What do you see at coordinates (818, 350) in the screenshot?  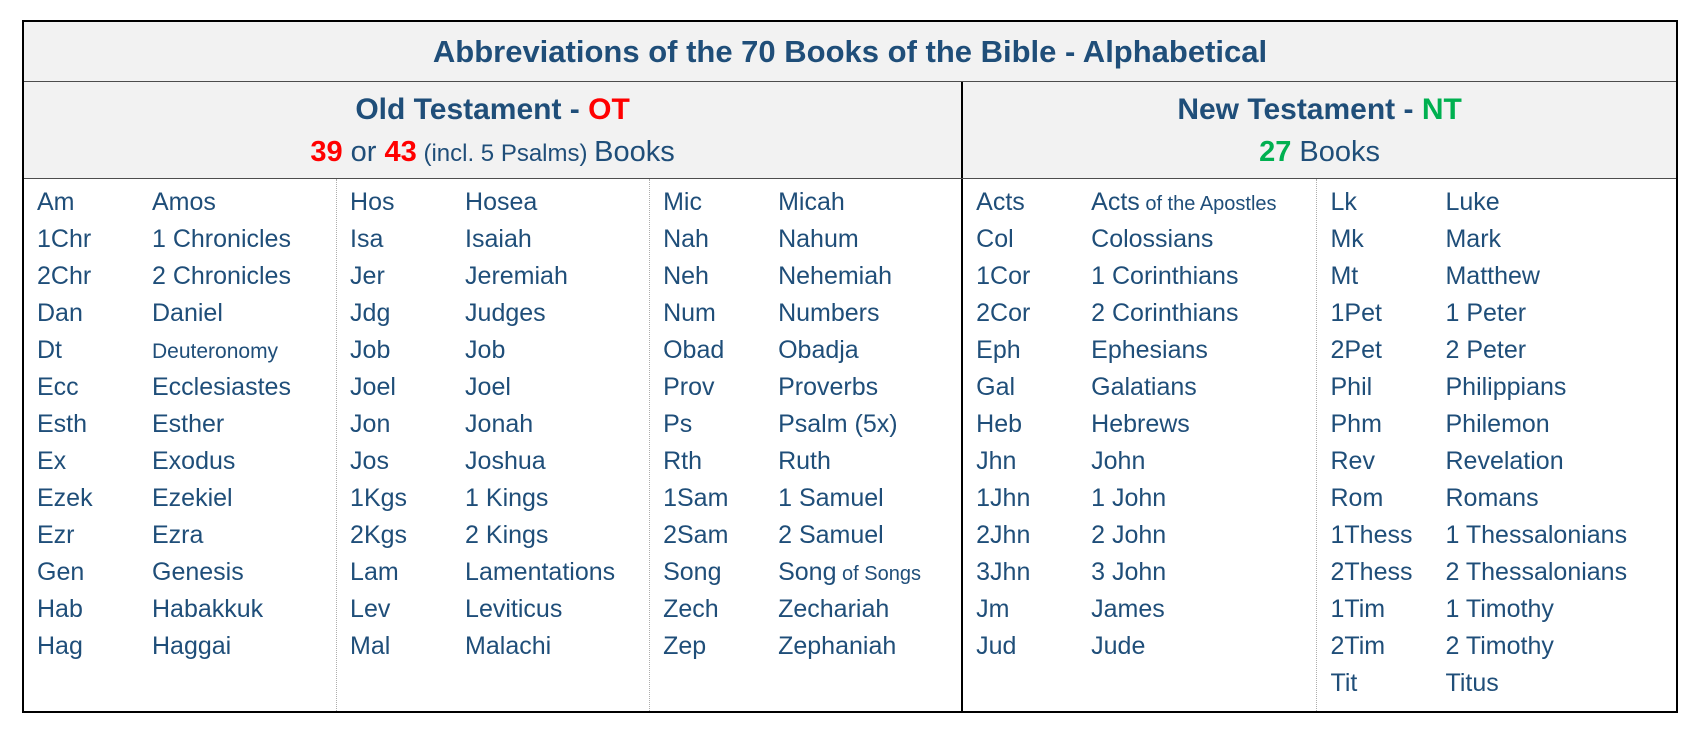 I see `book-name-main: Obadja` at bounding box center [818, 350].